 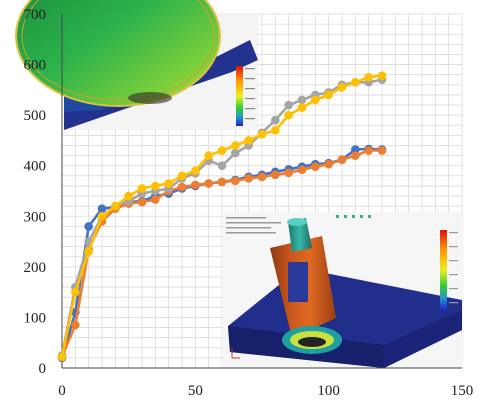 What do you see at coordinates (265, 391) in the screenshot?
I see `x-tick-labels: 0 50 100 150` at bounding box center [265, 391].